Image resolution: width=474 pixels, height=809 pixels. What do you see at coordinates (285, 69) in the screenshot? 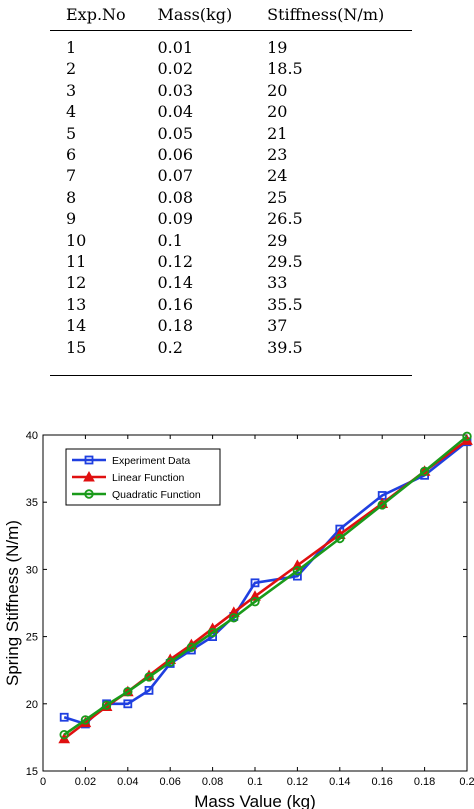
I see `cell-stiffness: 18.5` at bounding box center [285, 69].